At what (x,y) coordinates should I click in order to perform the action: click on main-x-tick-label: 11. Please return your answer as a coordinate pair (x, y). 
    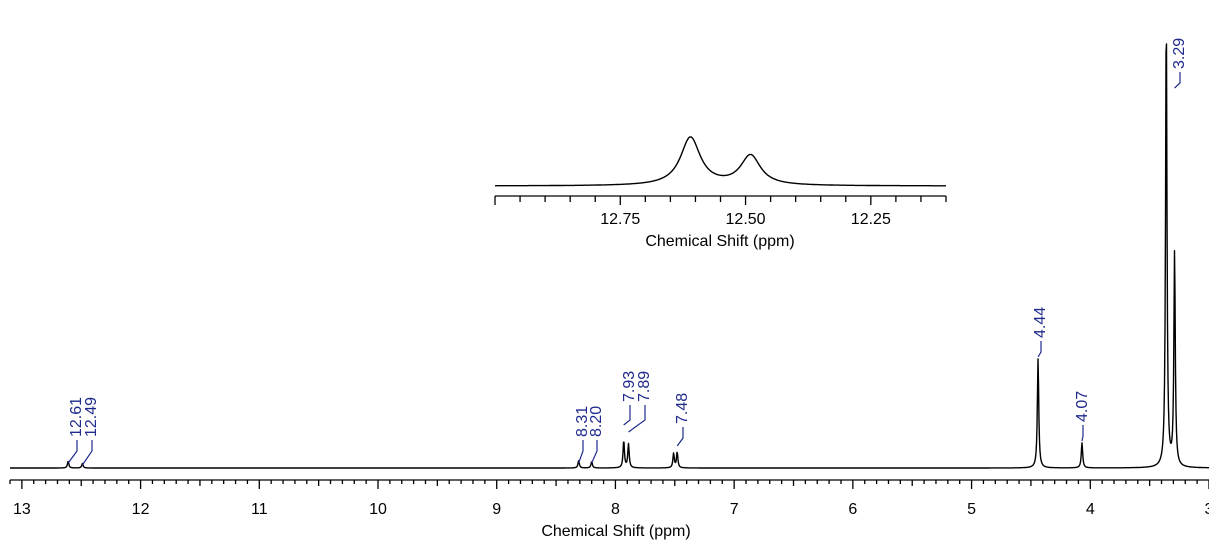
    Looking at the image, I should click on (259, 509).